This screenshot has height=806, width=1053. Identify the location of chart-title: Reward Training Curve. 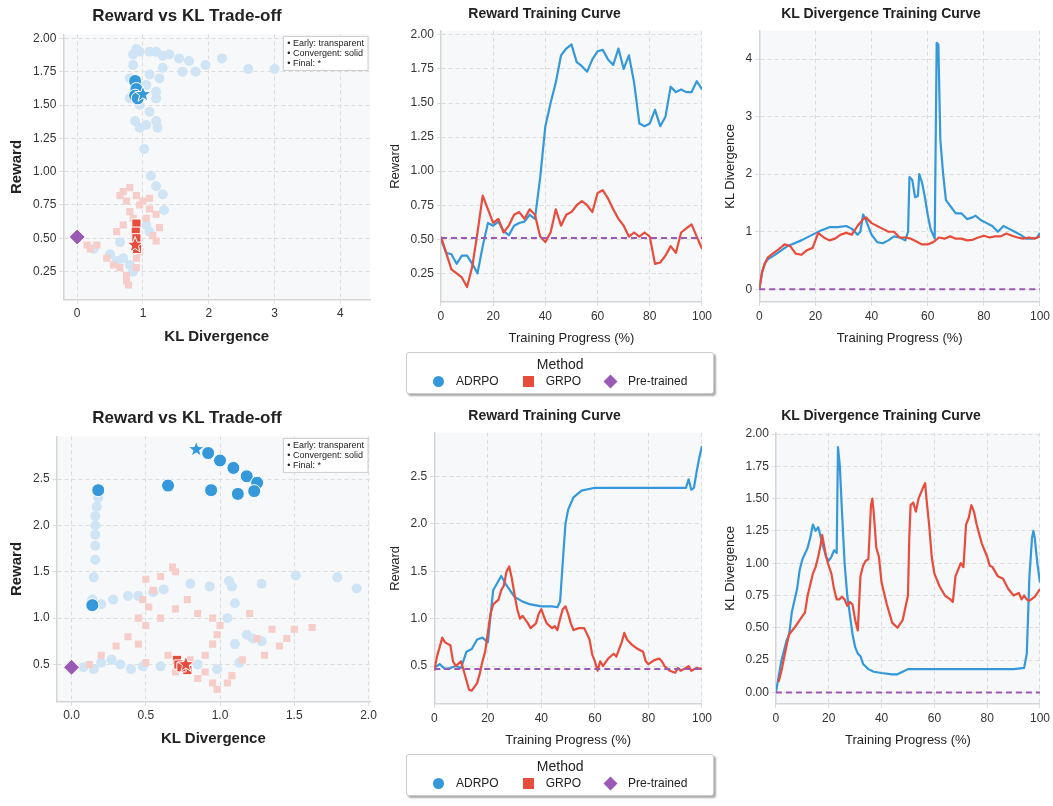
(544, 415).